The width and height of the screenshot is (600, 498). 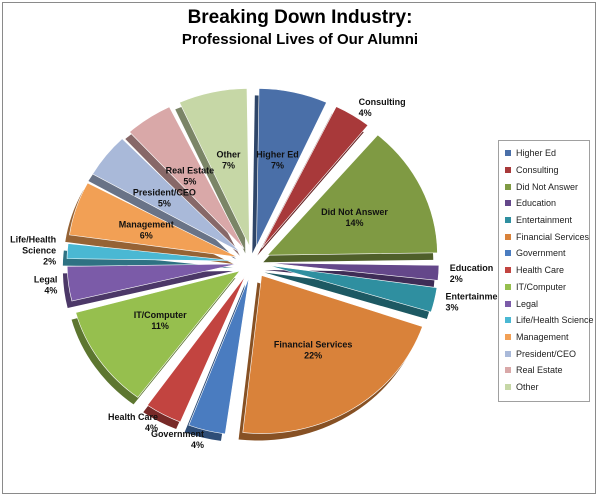 I want to click on legend-entry-real-estate: Real Estate, so click(x=547, y=370).